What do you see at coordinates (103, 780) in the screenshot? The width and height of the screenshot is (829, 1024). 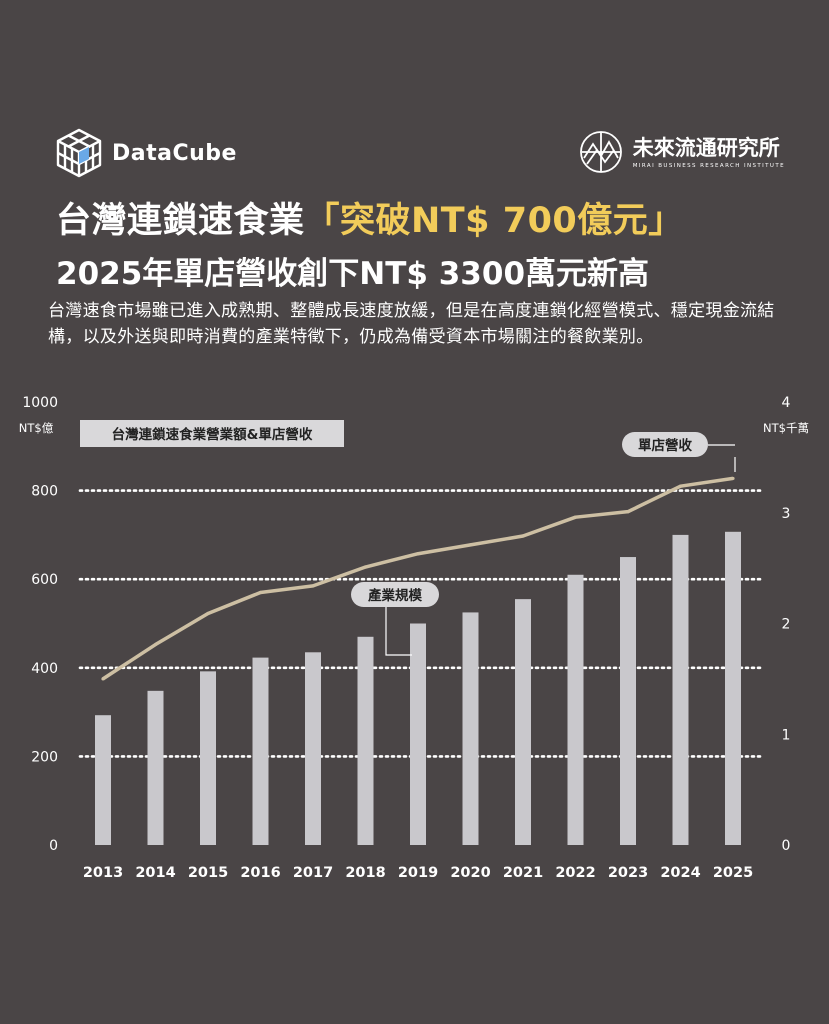 I see `bar-2013` at bounding box center [103, 780].